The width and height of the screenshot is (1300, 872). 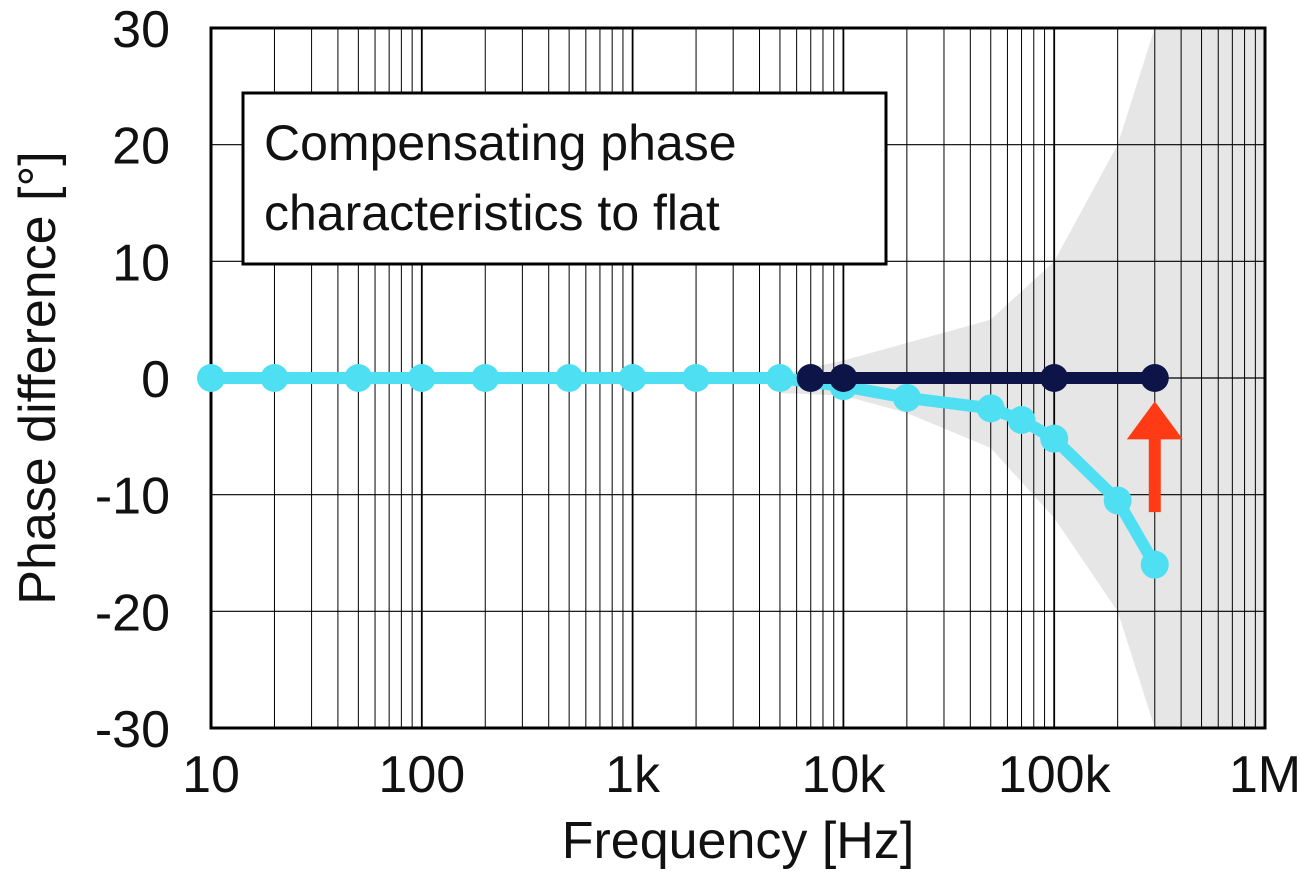 What do you see at coordinates (421, 775) in the screenshot?
I see `x-tick-label: 100` at bounding box center [421, 775].